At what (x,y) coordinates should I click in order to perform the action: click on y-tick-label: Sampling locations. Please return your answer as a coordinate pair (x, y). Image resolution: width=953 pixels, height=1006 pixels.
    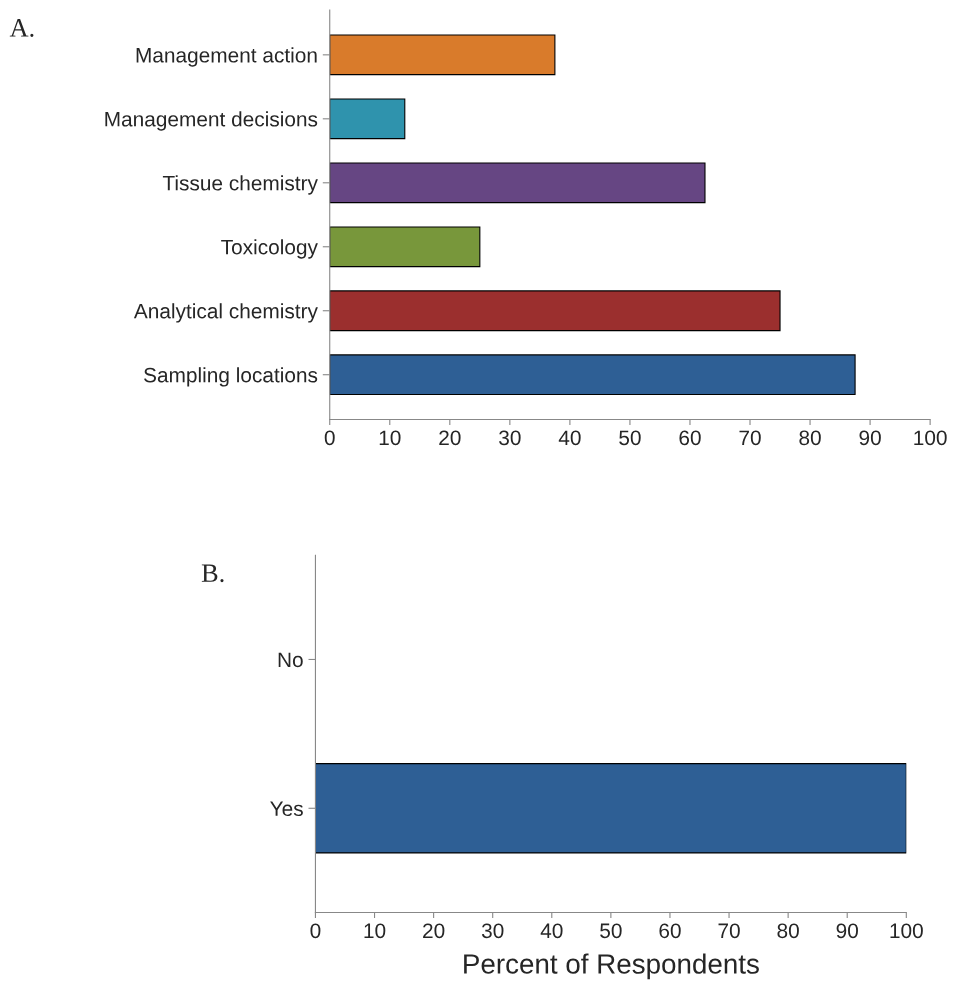
    Looking at the image, I should click on (231, 377).